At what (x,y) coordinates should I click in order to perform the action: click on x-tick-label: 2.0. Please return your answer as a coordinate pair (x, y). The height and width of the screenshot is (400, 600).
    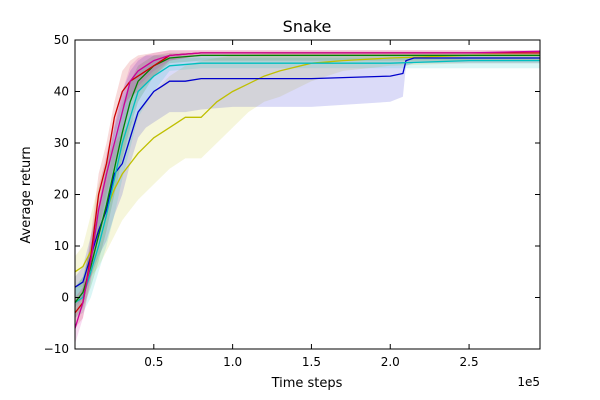
    Looking at the image, I should click on (390, 362).